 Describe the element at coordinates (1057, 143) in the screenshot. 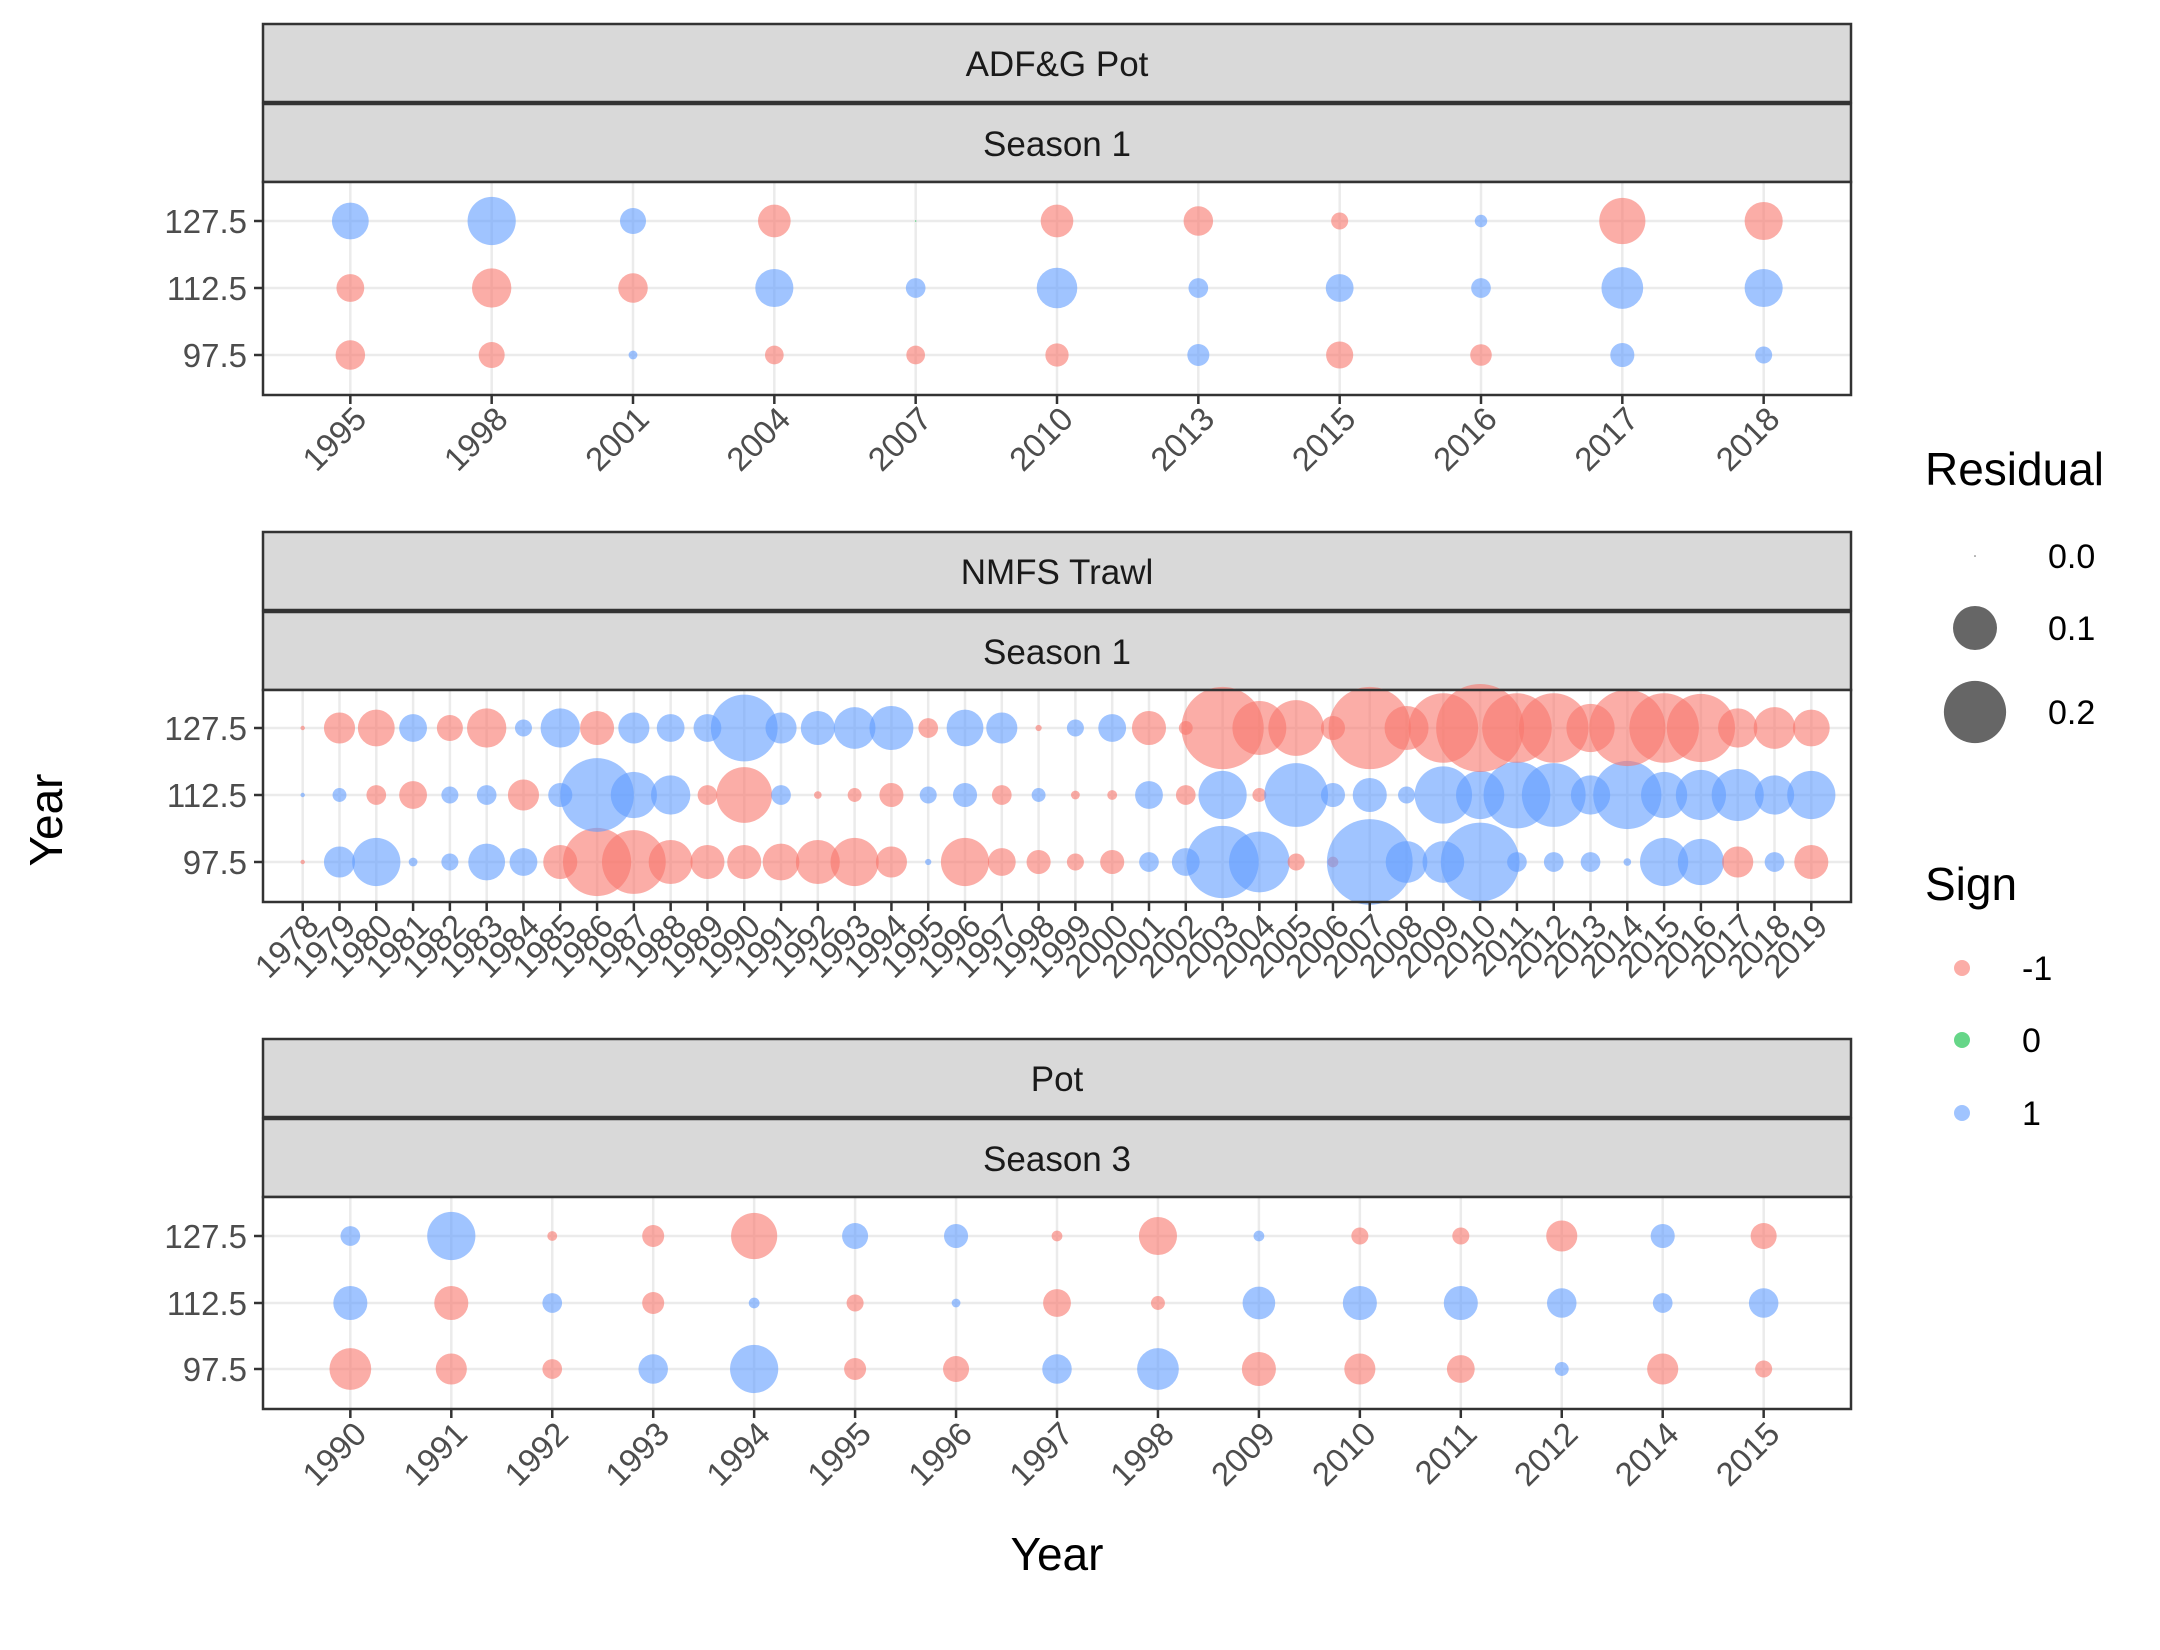

I see `season-strip` at that location.